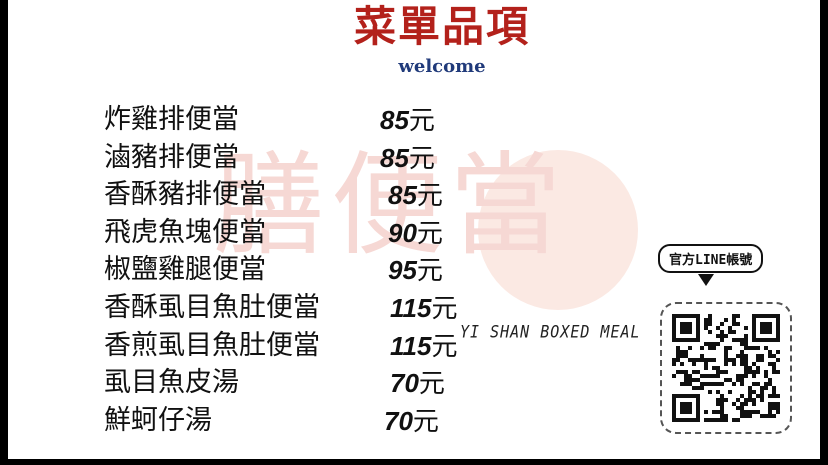 The height and width of the screenshot is (465, 828). I want to click on watermark-english: YI SHAN BOXED MEAL, so click(550, 332).